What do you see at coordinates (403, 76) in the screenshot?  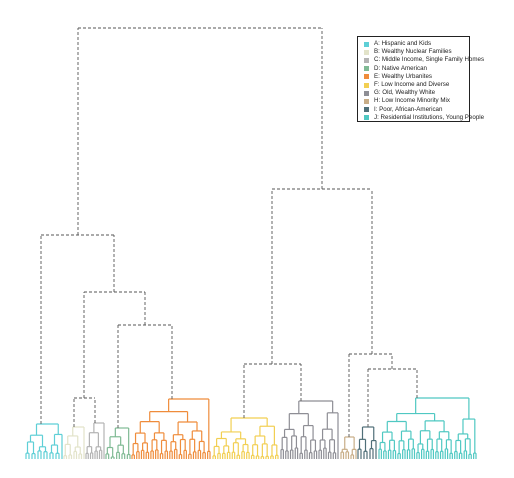 I see `legend-label: E: Wealthy Urbanites` at bounding box center [403, 76].